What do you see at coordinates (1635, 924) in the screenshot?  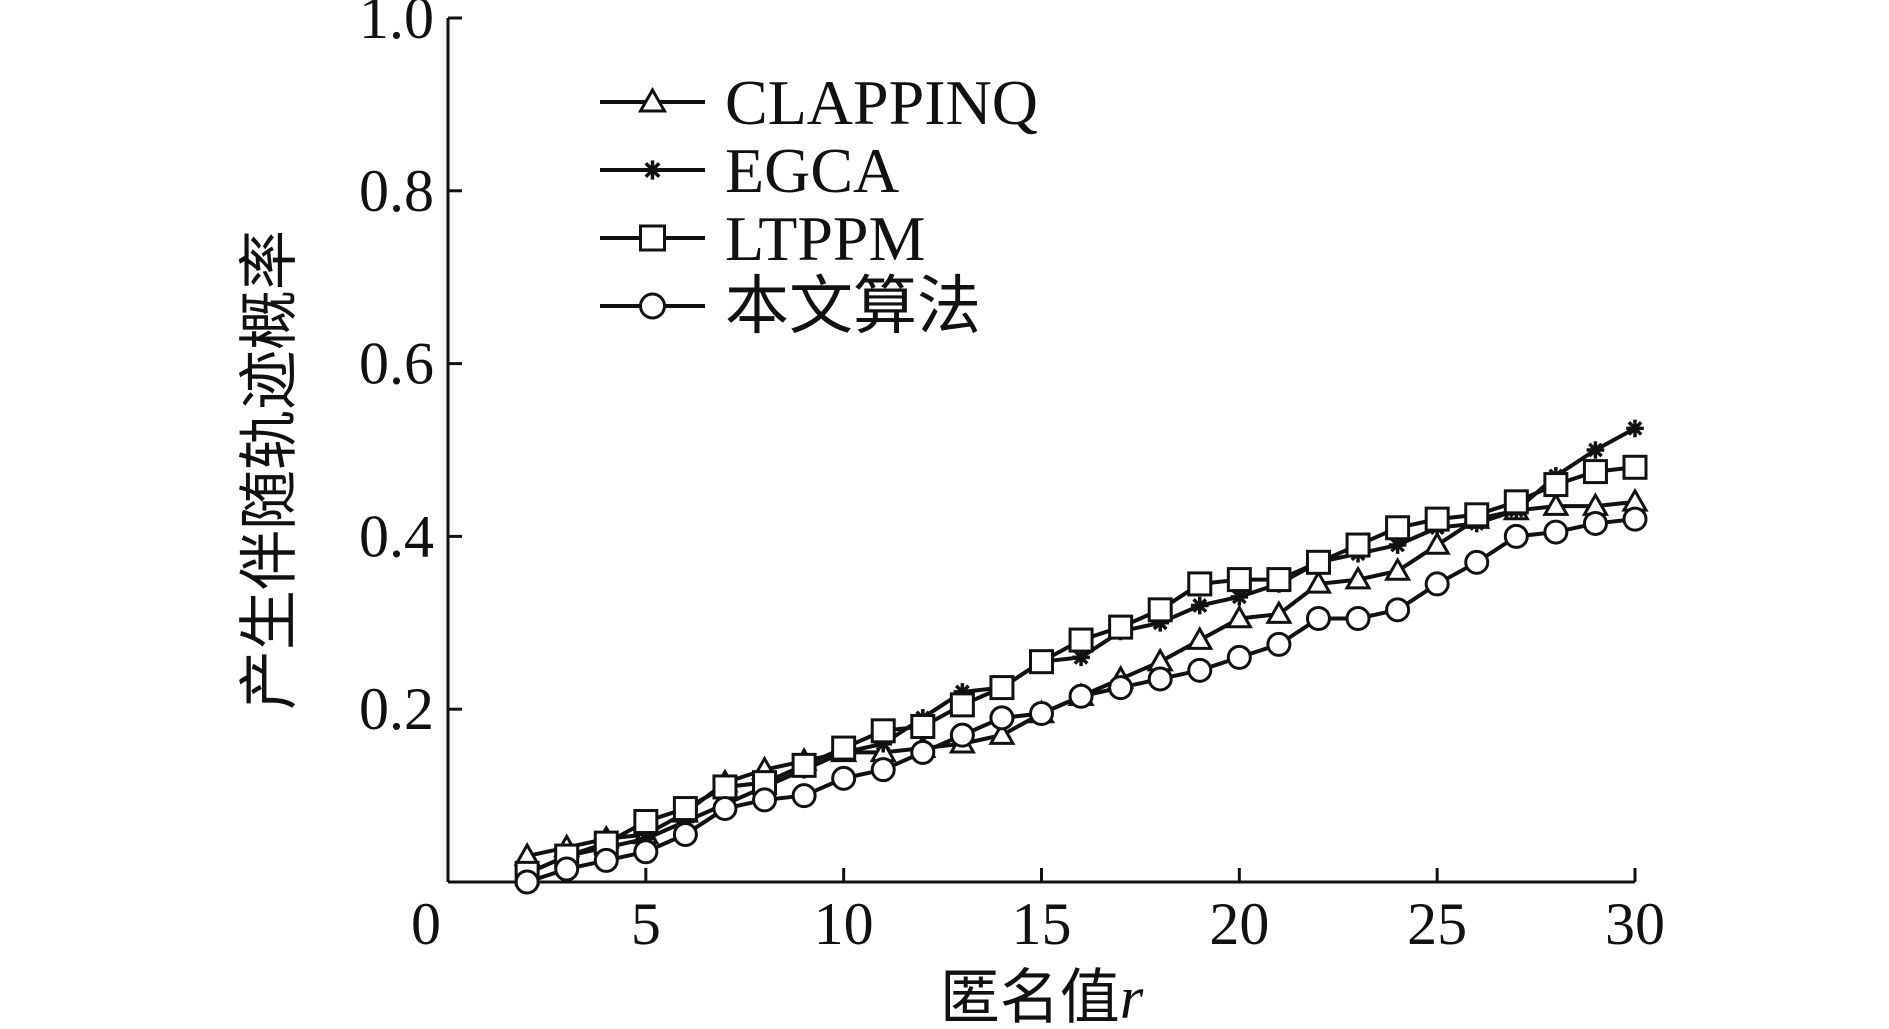 I see `x-tick-label: 30` at bounding box center [1635, 924].